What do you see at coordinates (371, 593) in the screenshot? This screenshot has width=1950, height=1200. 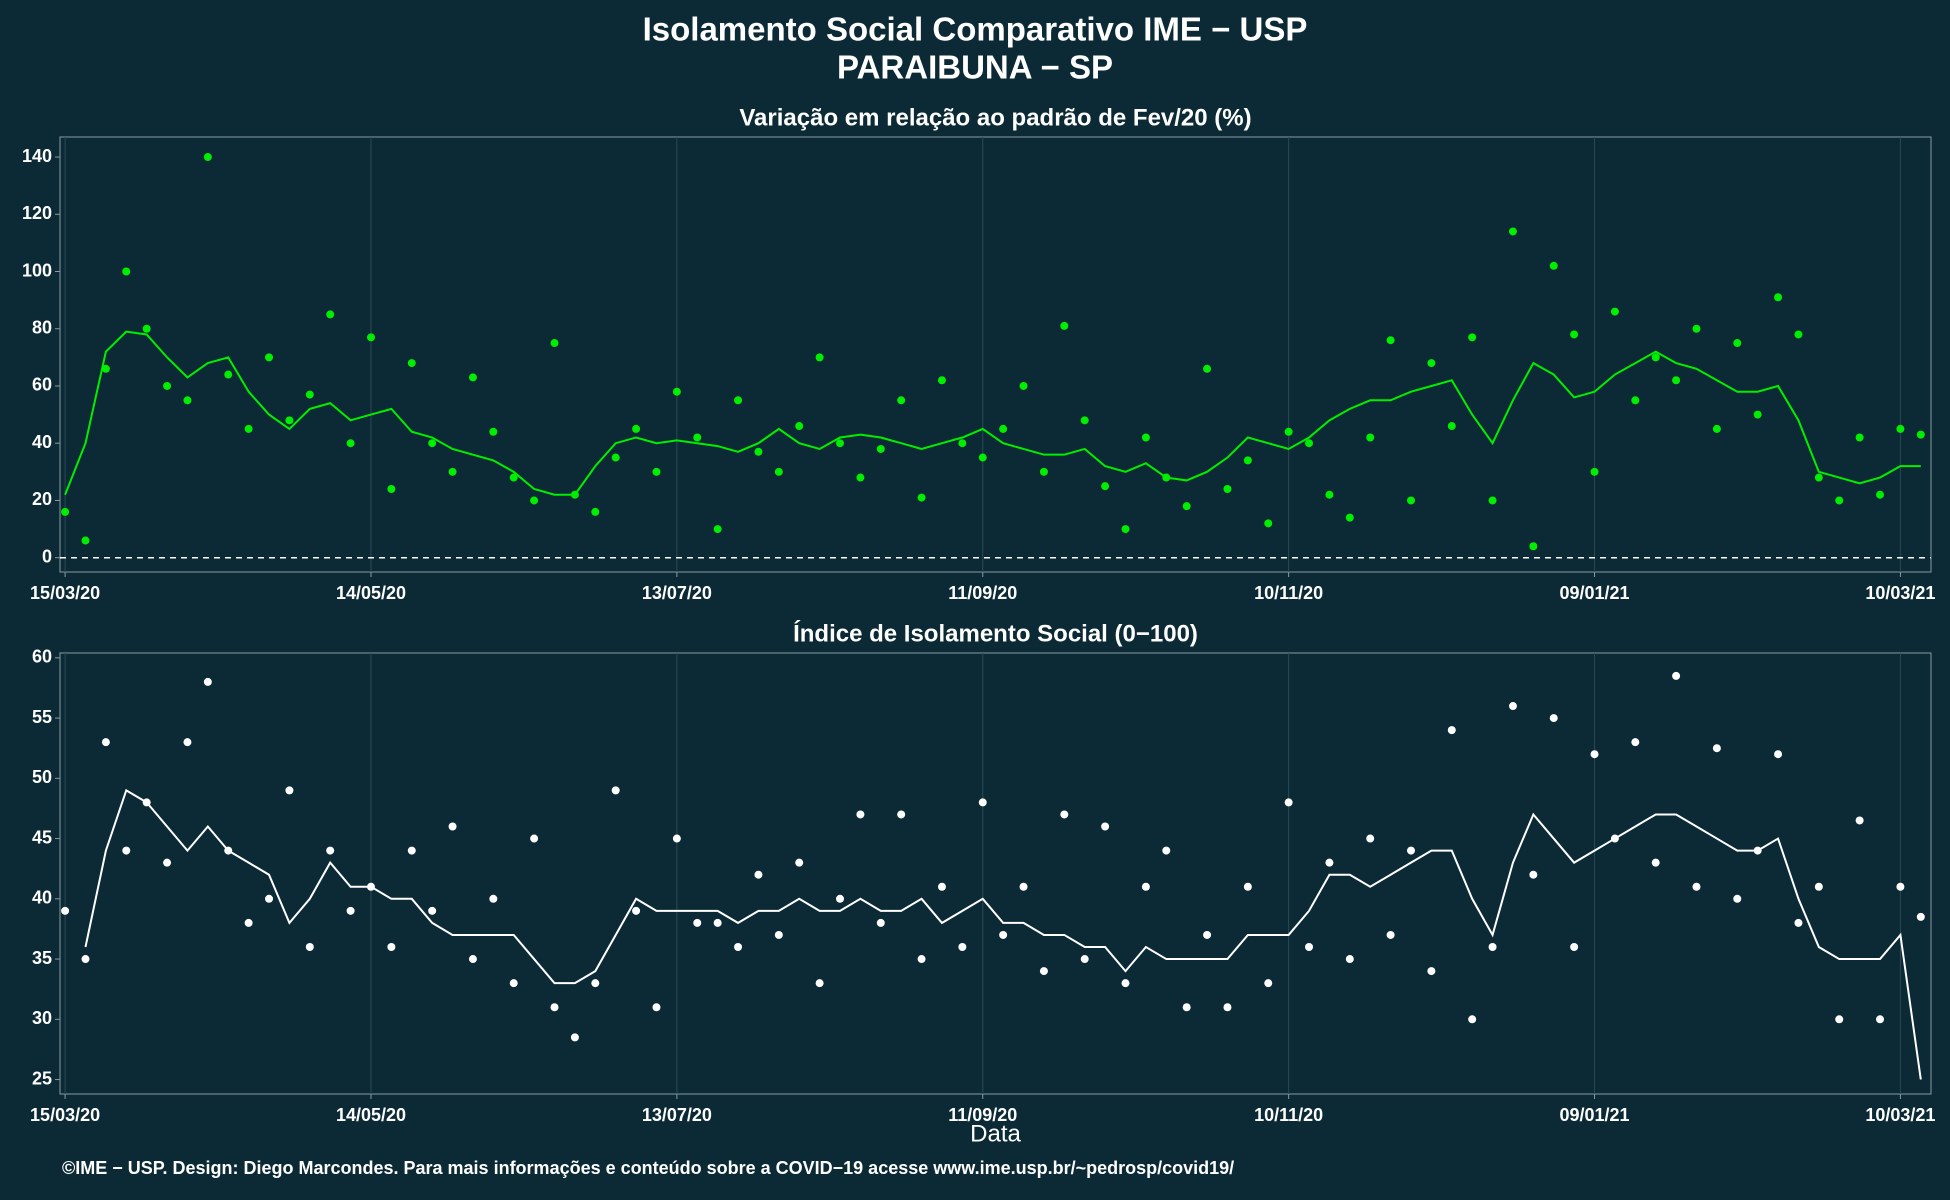 I see `x-tick-label: 14/05/20` at bounding box center [371, 593].